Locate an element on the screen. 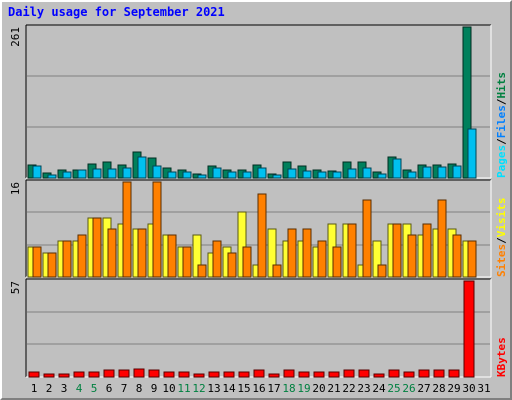 Image resolution: width=512 pixels, height=400 pixels. x-tick-label-21: 21 is located at coordinates (333, 388).